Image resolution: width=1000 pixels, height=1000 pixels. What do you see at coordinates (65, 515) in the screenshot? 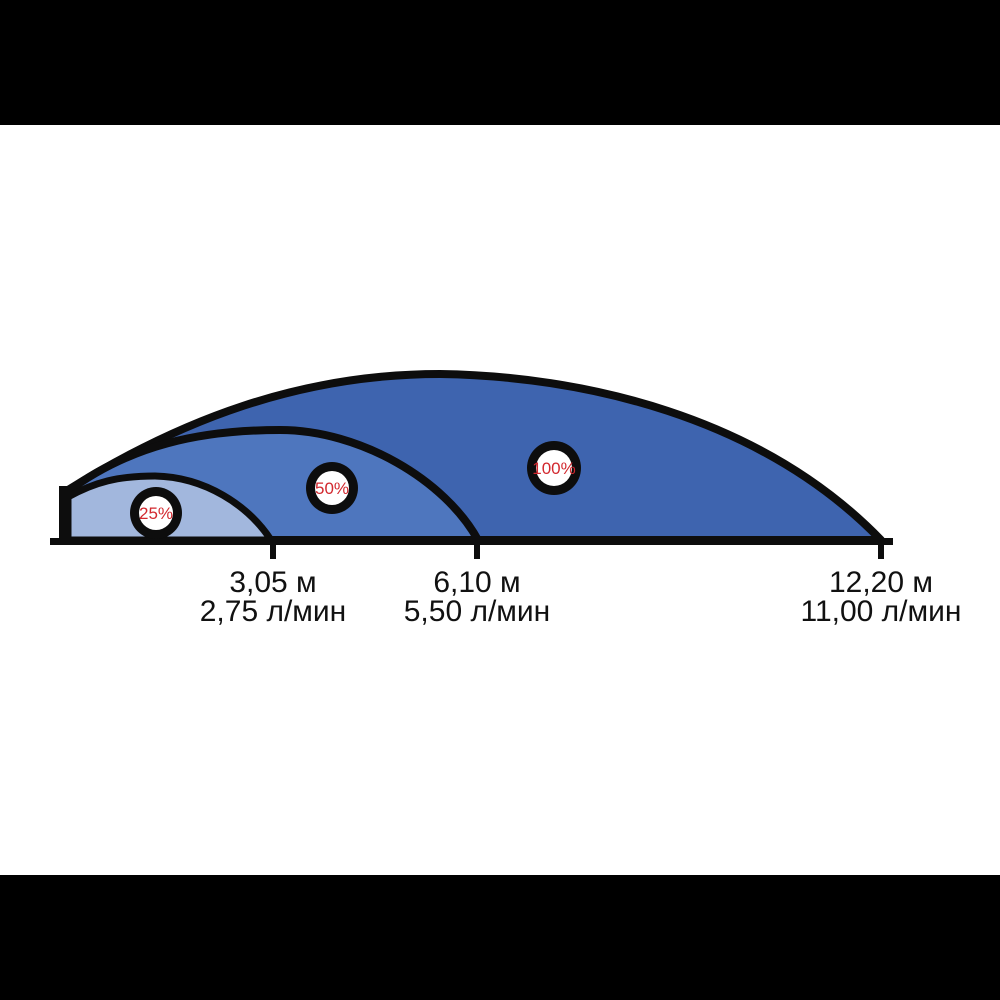
I see `sprinkler-nozzle-bar` at bounding box center [65, 515].